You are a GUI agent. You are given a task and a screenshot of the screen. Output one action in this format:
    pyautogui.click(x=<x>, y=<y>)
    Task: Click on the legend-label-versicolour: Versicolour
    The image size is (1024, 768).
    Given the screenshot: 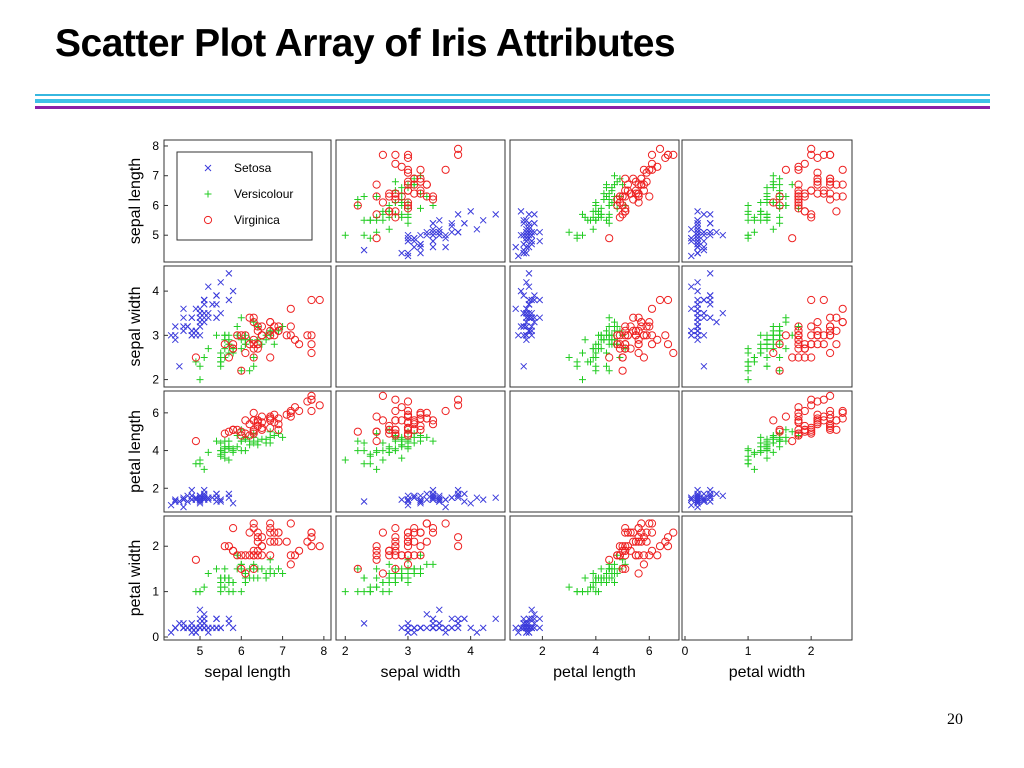 What is the action you would take?
    pyautogui.click(x=263, y=194)
    